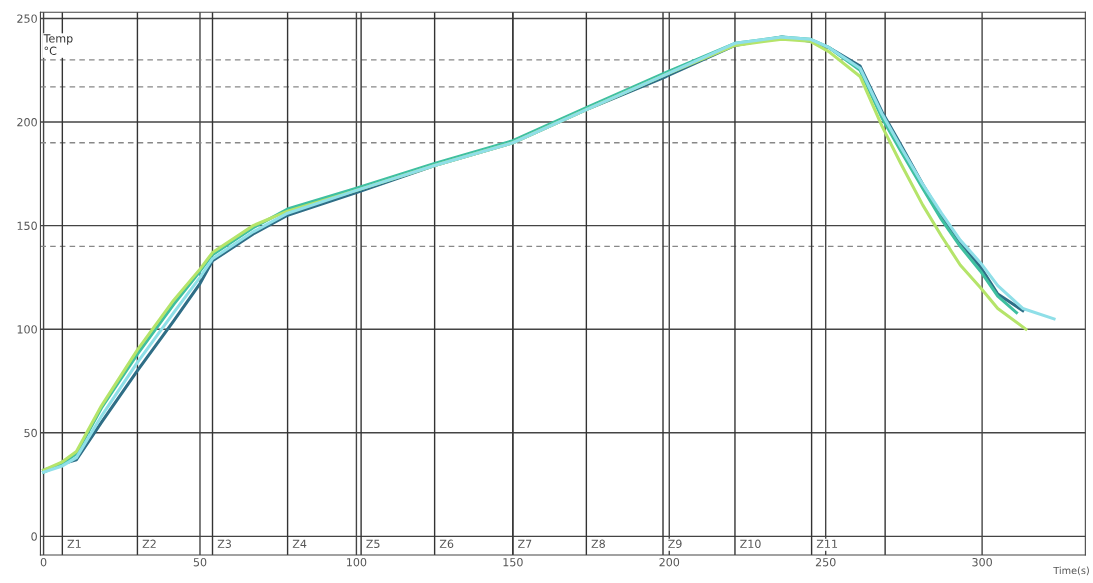  What do you see at coordinates (149, 543) in the screenshot?
I see `ref-line-label: Z2` at bounding box center [149, 543].